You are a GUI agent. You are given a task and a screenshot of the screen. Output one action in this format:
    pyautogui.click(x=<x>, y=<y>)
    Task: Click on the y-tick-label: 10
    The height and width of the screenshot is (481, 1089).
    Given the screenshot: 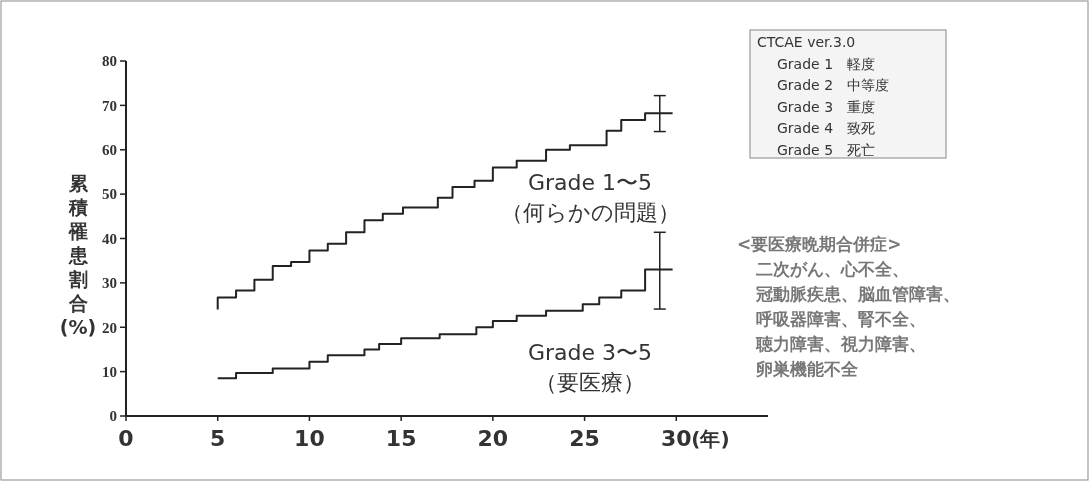 What is the action you would take?
    pyautogui.click(x=109, y=371)
    